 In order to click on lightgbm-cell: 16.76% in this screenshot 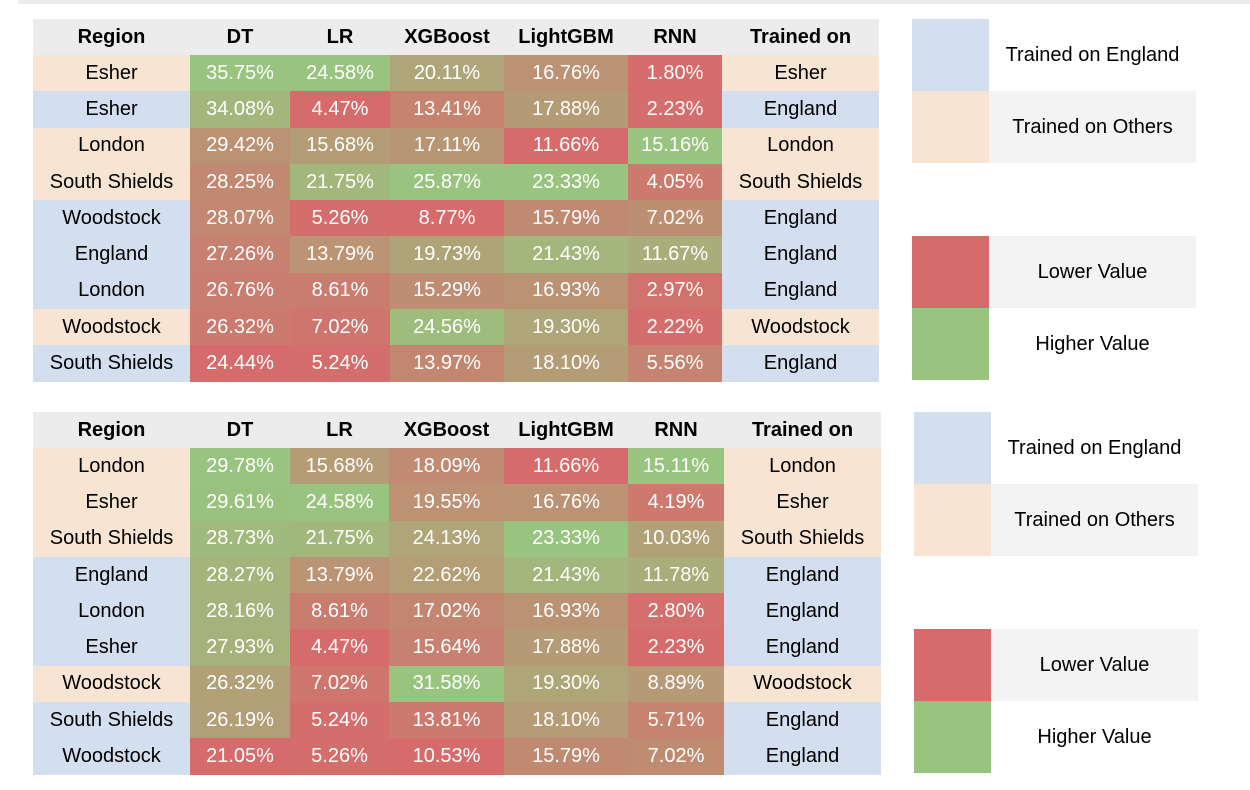, I will do `click(566, 73)`.